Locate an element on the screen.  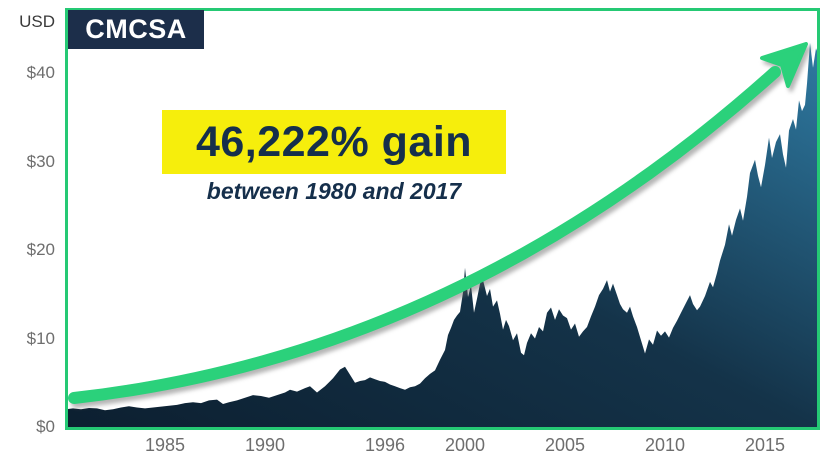
x-axis-tick-label: 1990 is located at coordinates (265, 445).